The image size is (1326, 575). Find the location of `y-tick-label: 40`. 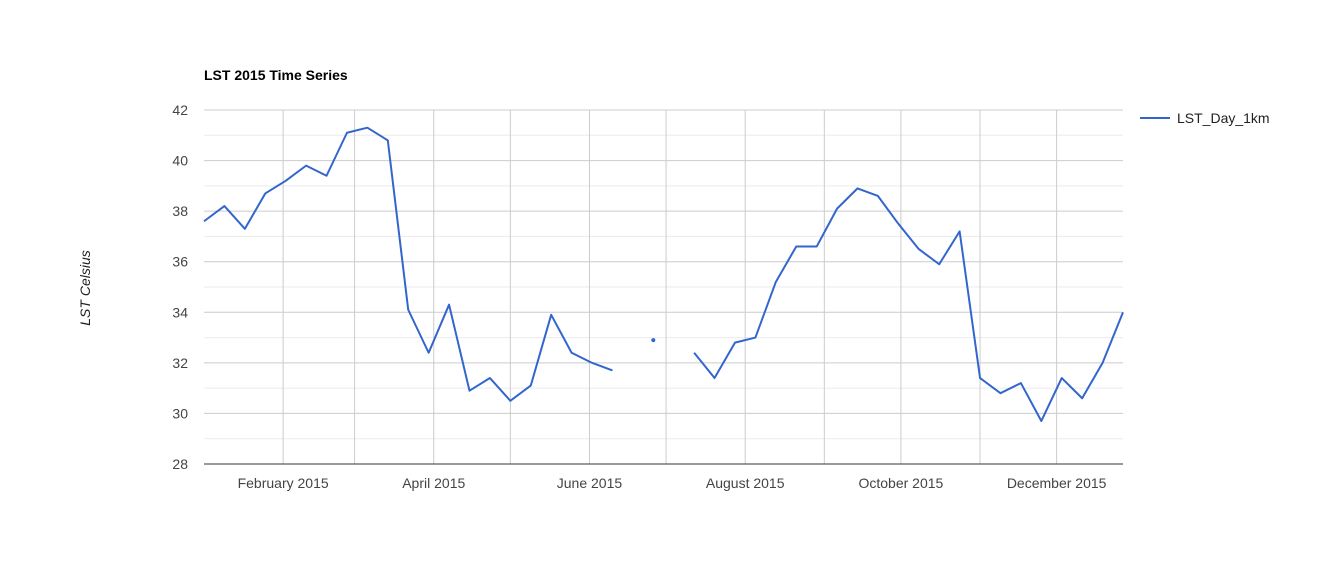

y-tick-label: 40 is located at coordinates (180, 161).